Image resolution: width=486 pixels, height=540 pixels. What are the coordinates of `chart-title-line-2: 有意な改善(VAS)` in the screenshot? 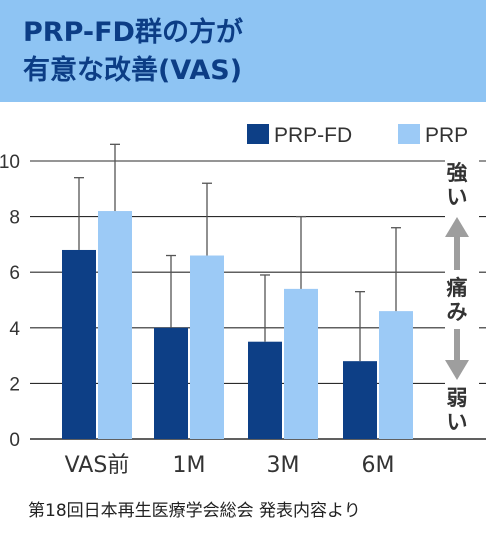 It's located at (133, 70).